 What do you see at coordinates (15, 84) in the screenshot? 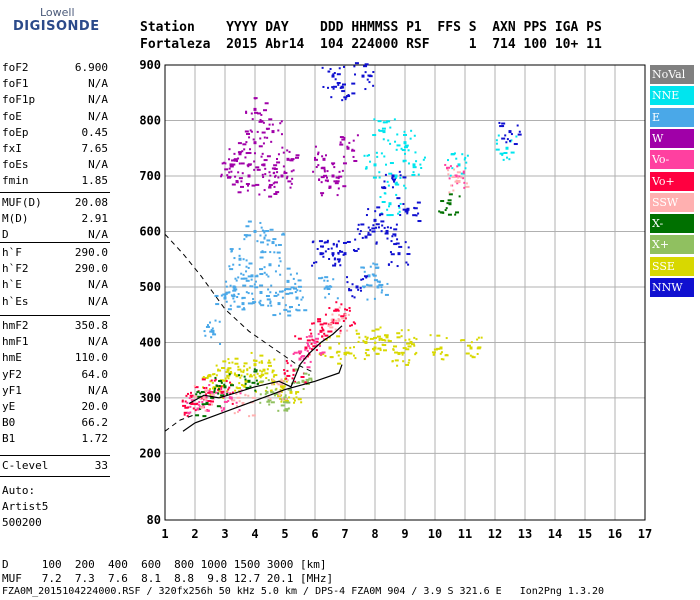
I see `param-key: foF1` at bounding box center [15, 84].